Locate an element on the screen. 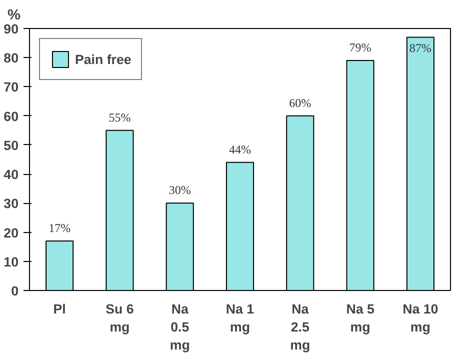 The height and width of the screenshot is (360, 461). legend-label: Pain free is located at coordinates (103, 59).